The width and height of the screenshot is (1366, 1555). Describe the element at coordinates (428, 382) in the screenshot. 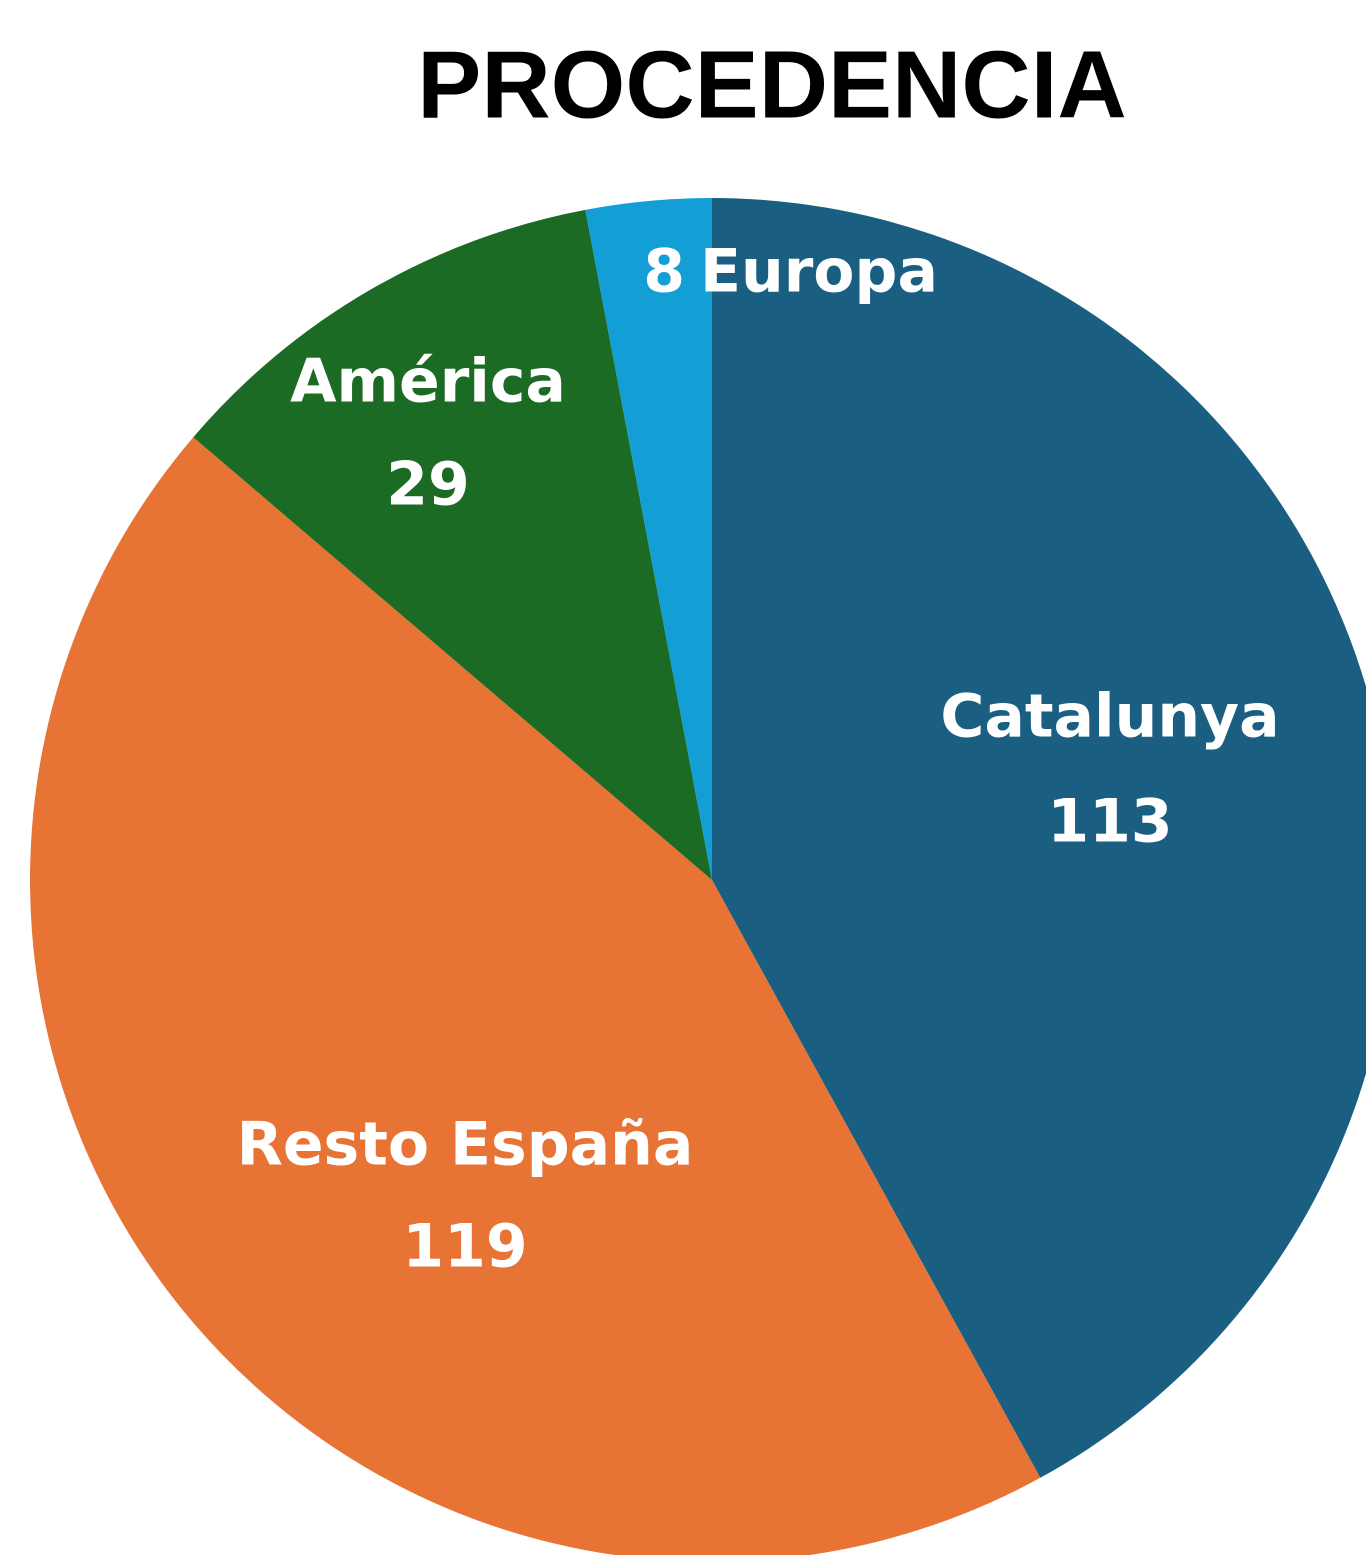

I see `slice-label: América` at that location.